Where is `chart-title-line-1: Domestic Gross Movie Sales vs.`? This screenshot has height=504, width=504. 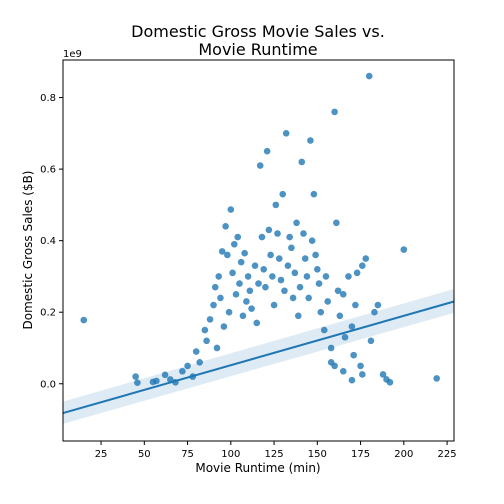
chart-title-line-1: Domestic Gross Movie Sales vs. is located at coordinates (258, 31).